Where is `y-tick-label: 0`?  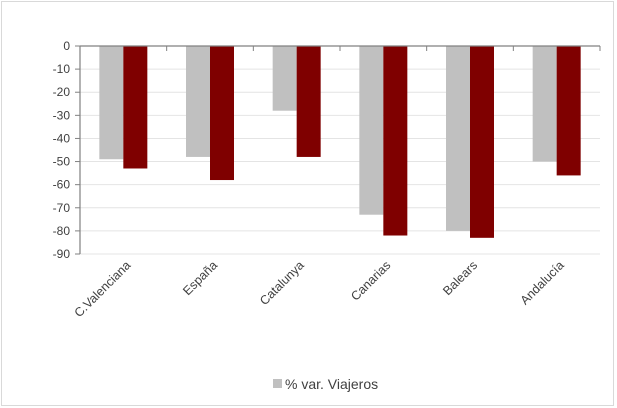 y-tick-label: 0 is located at coordinates (66, 46).